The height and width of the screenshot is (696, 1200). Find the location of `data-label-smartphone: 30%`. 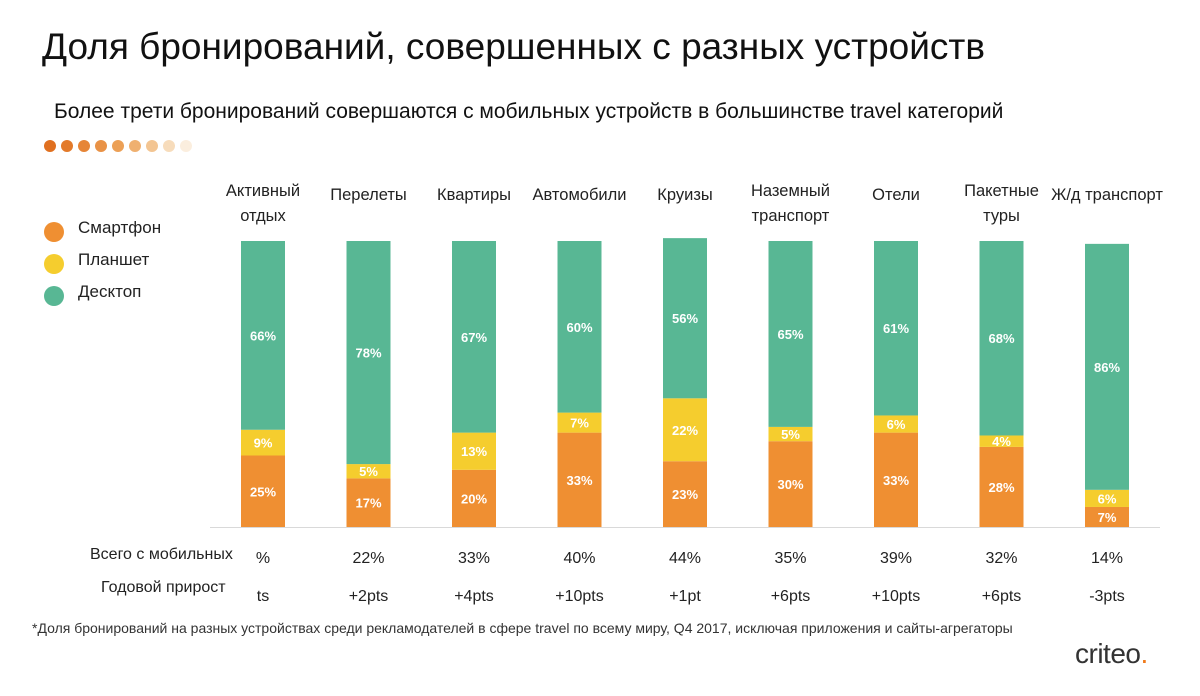

data-label-smartphone: 30% is located at coordinates (790, 484).